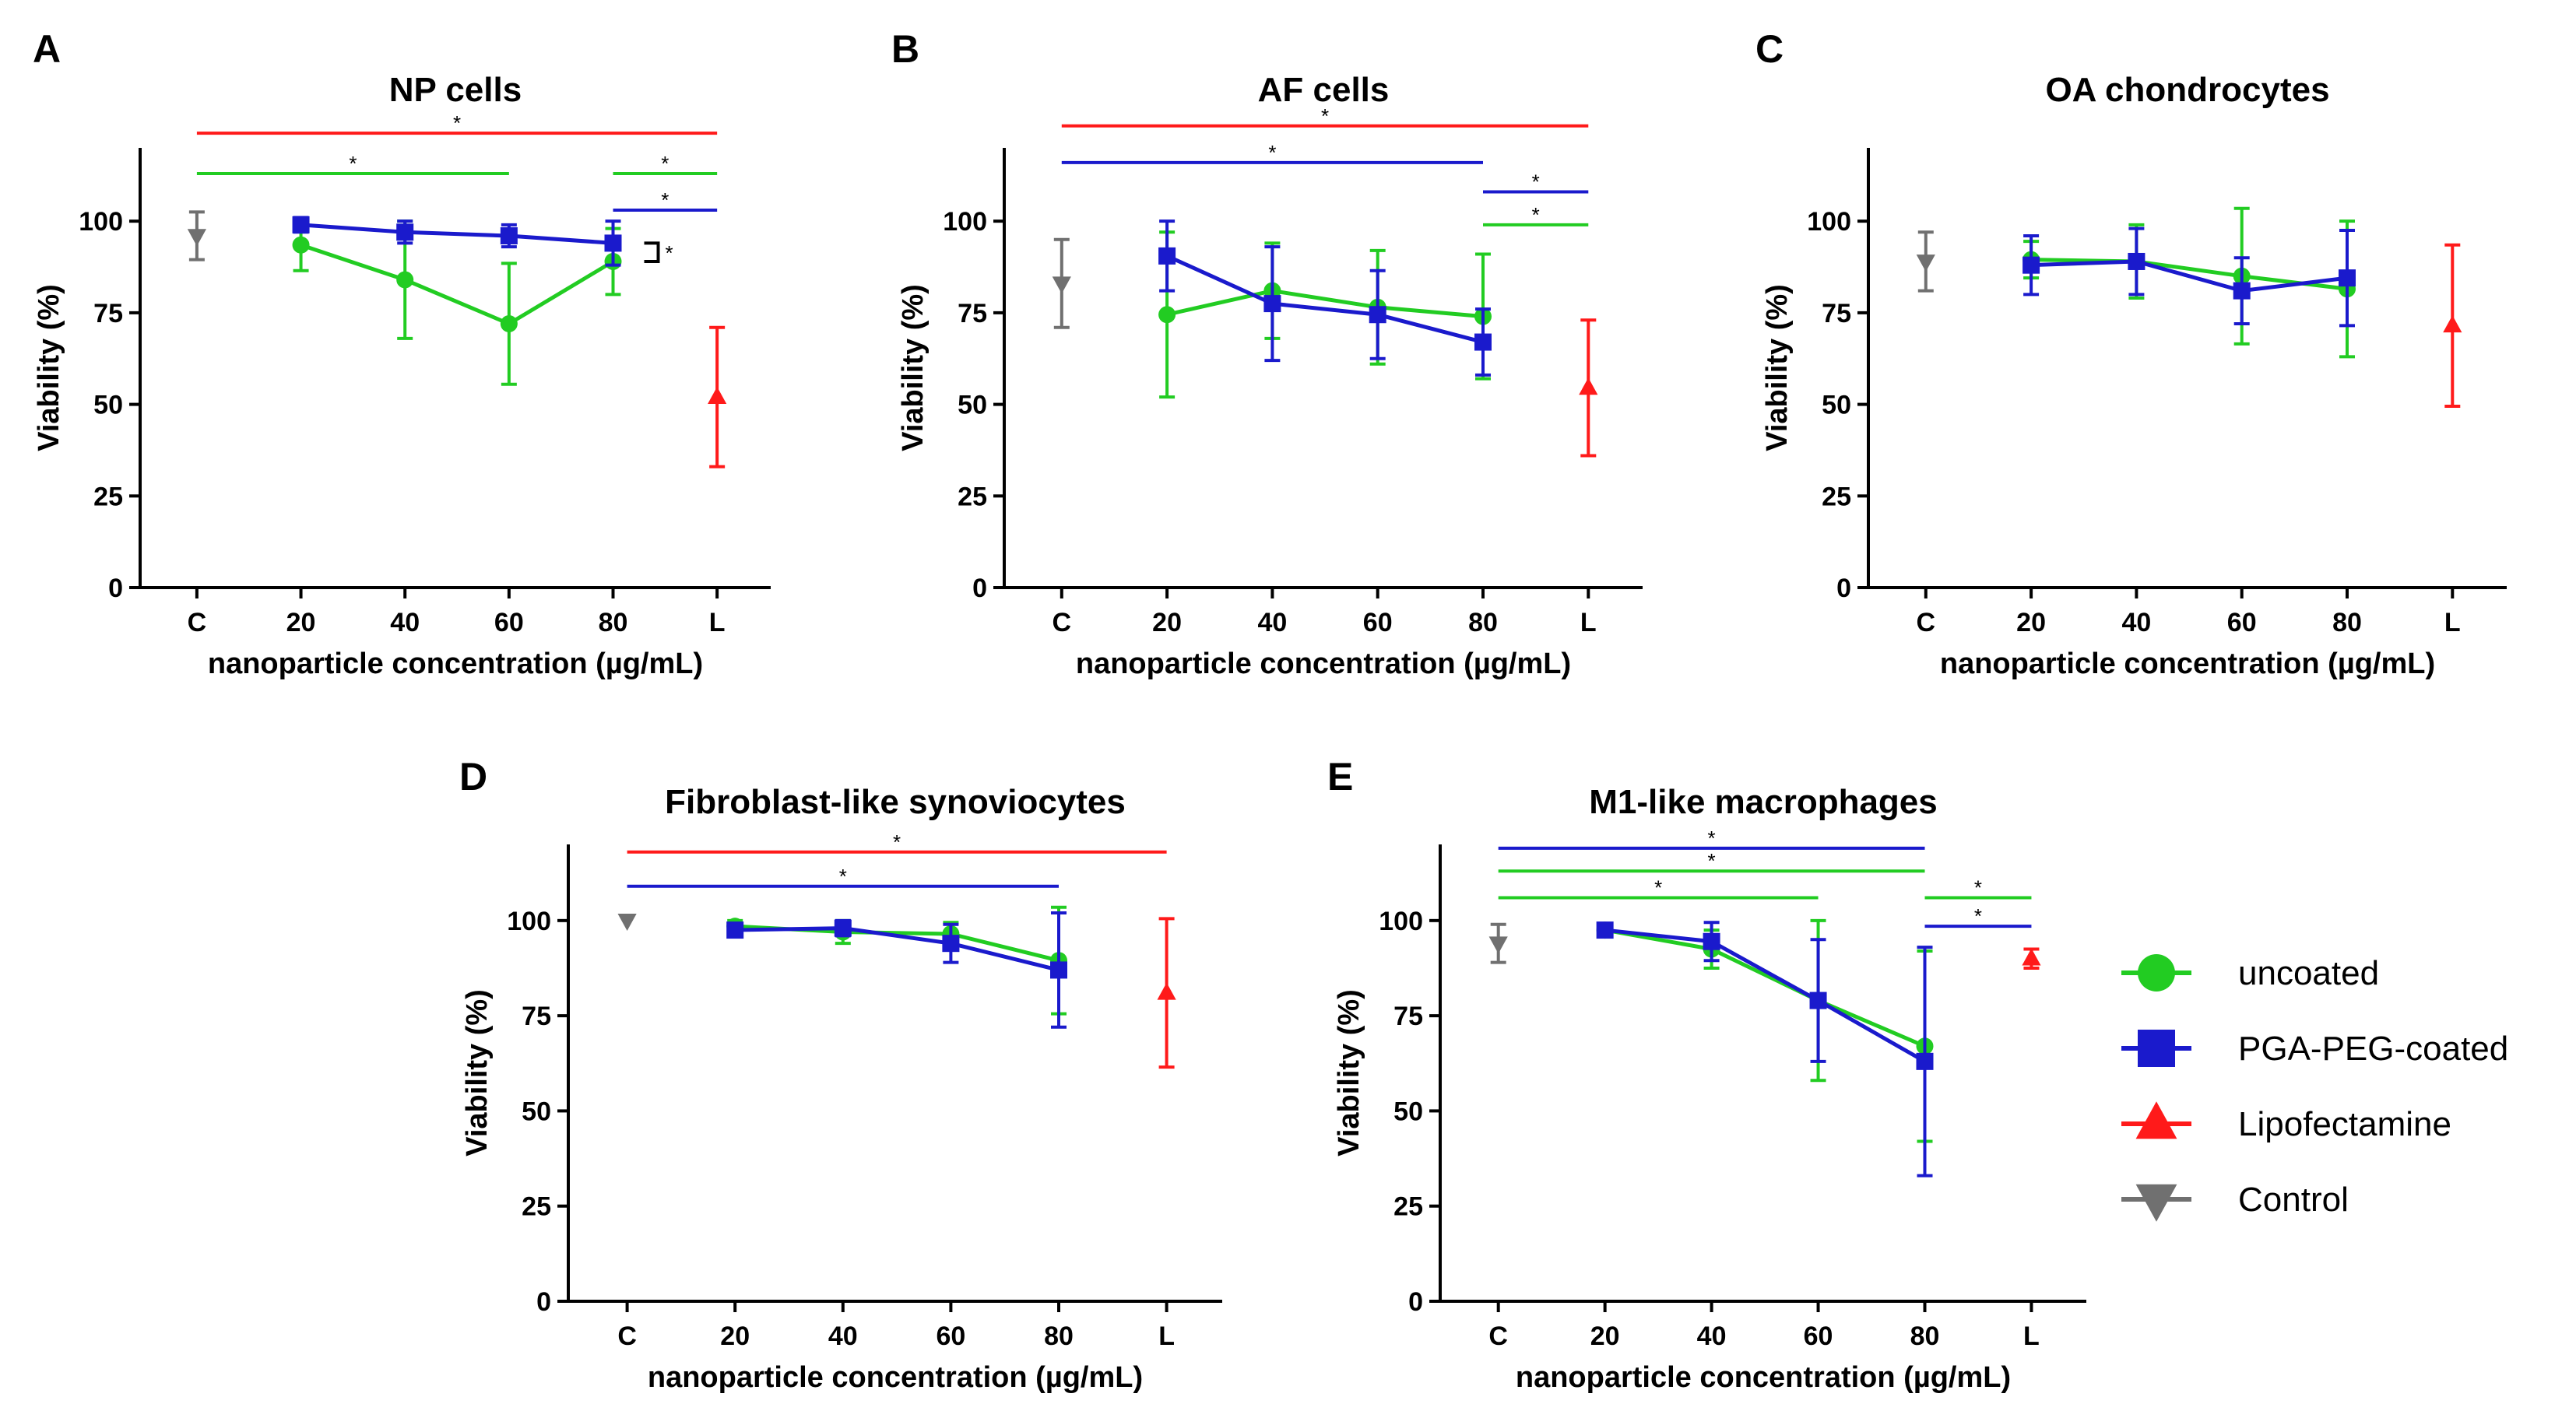  What do you see at coordinates (896, 802) in the screenshot?
I see `chart-title: Fibroblast-like synoviocytes` at bounding box center [896, 802].